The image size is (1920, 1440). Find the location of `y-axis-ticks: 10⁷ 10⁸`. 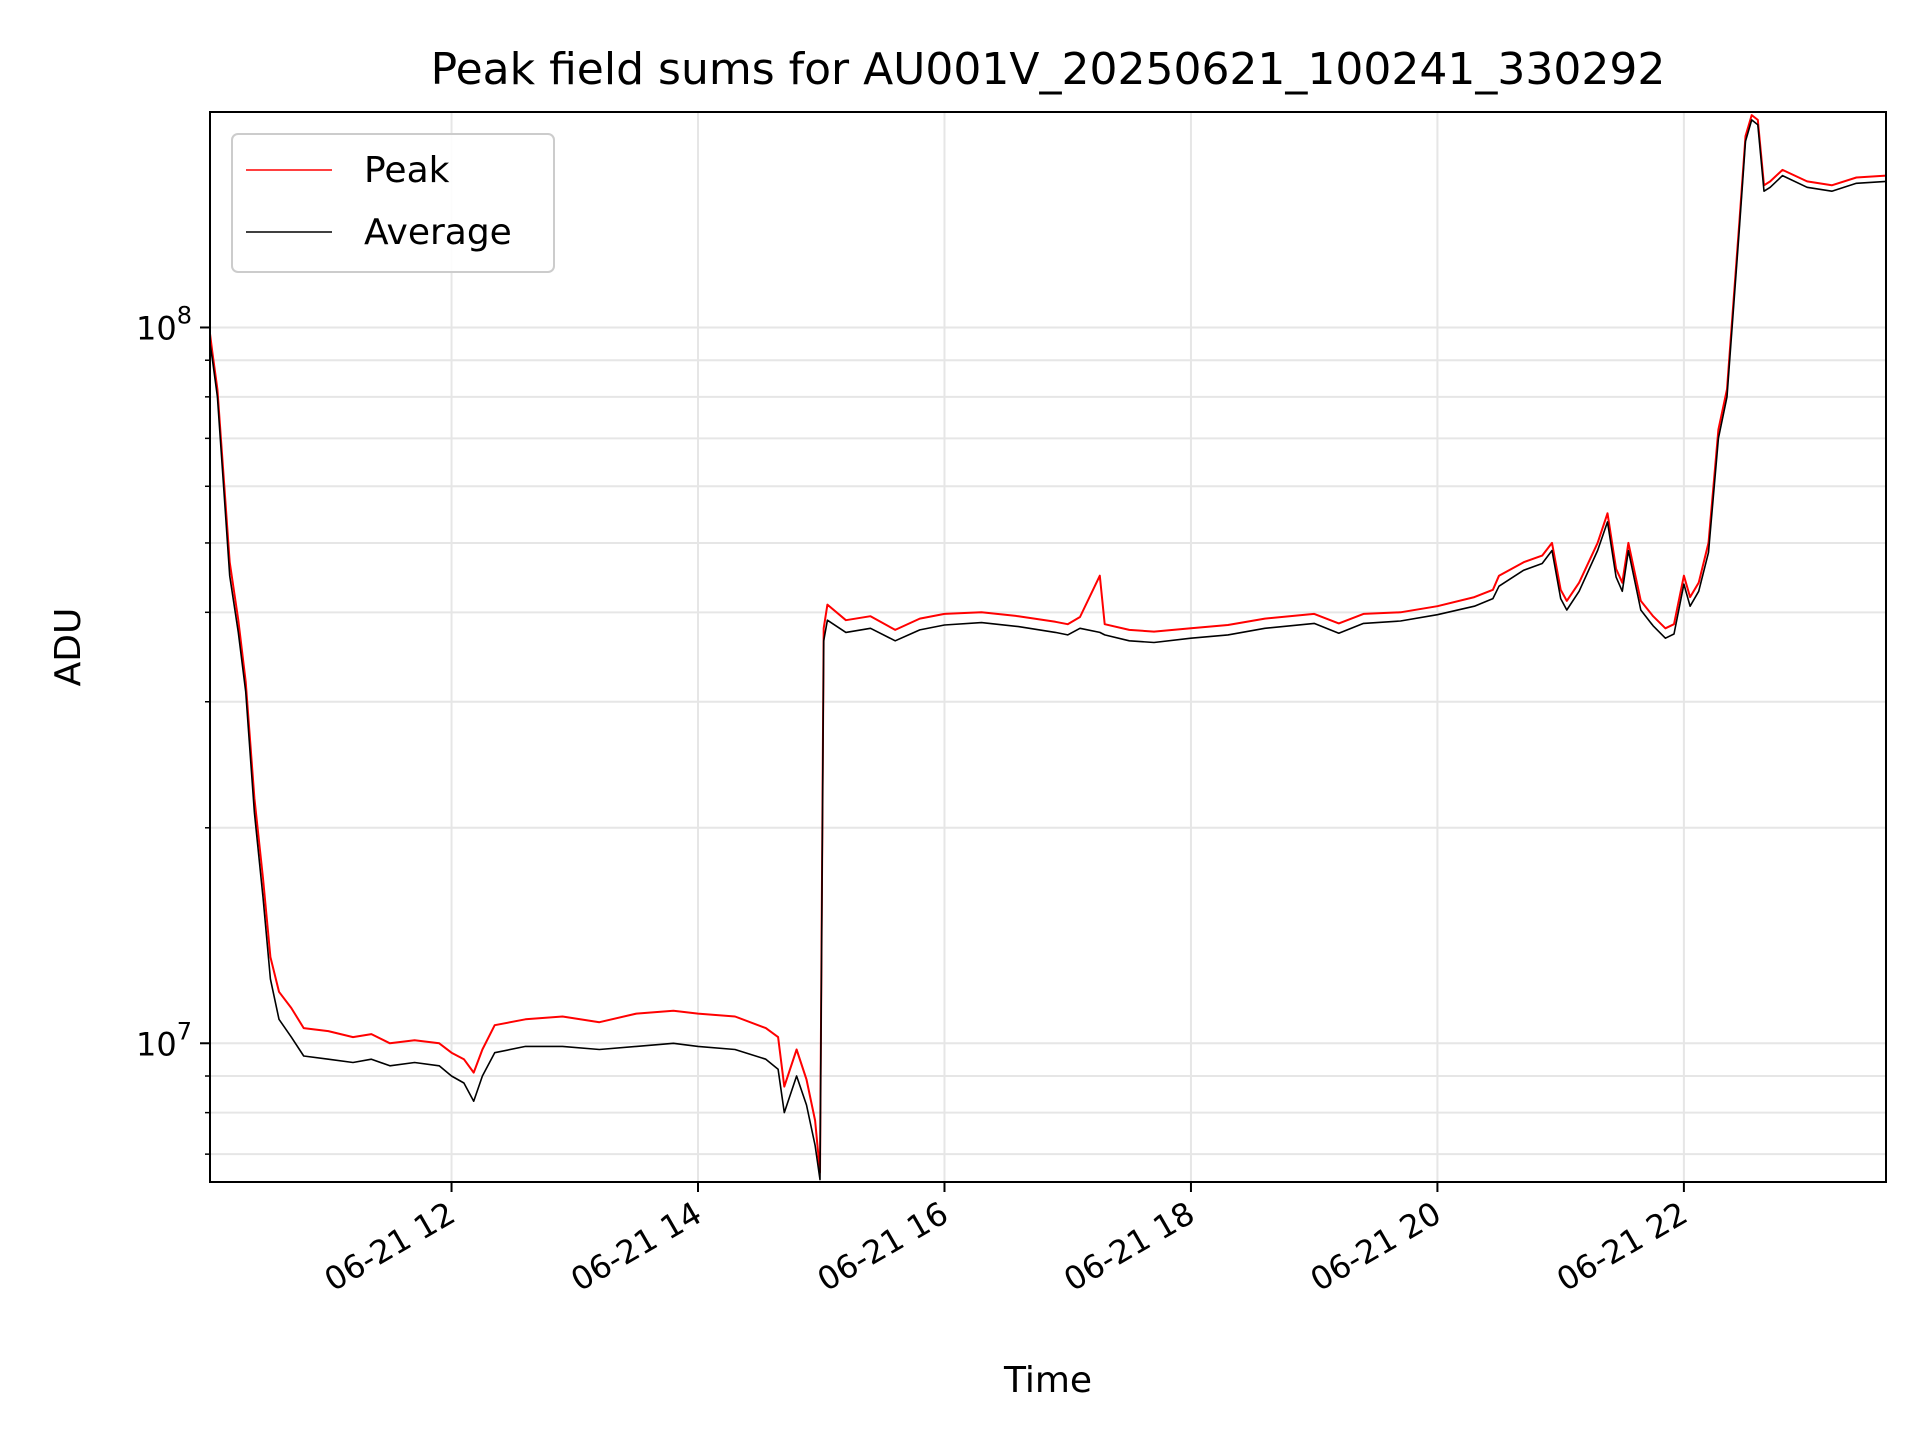

y-axis-ticks: 10⁷ 10⁸ is located at coordinates (173, 728).